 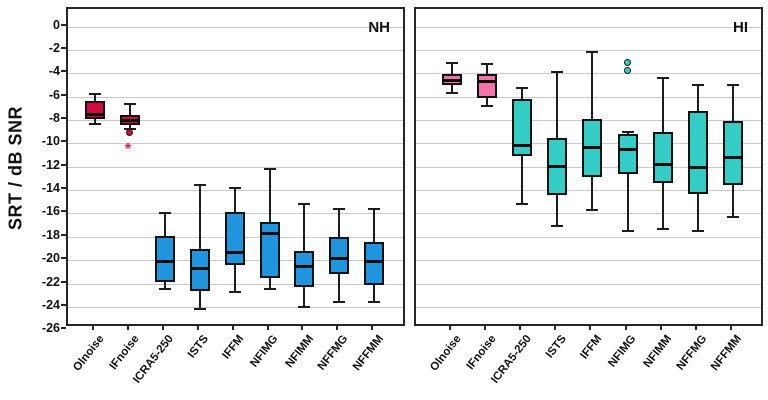 I want to click on box-nffmm, so click(x=732, y=153).